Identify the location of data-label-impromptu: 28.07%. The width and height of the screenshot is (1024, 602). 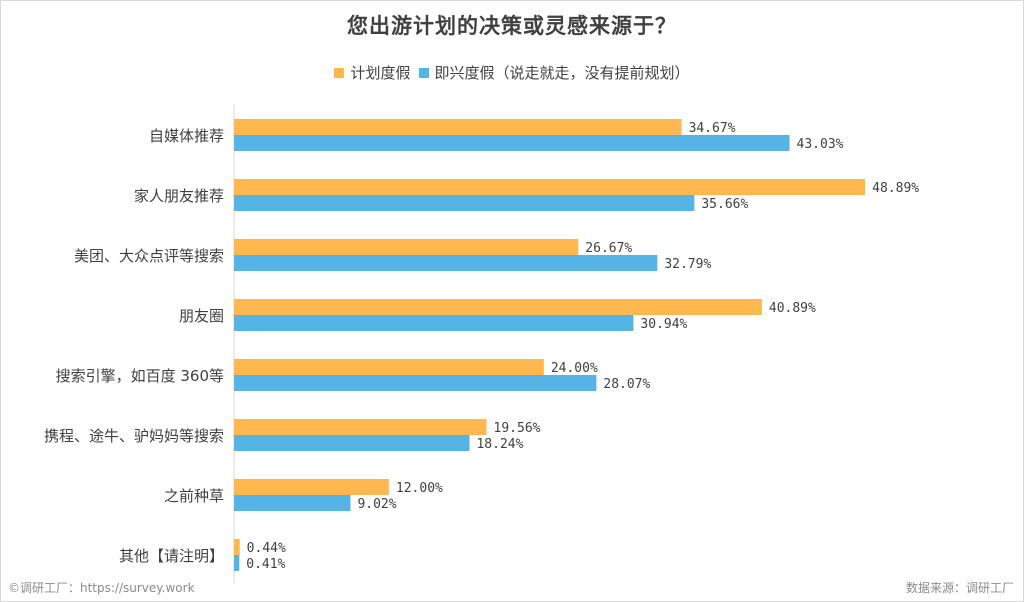
(626, 384).